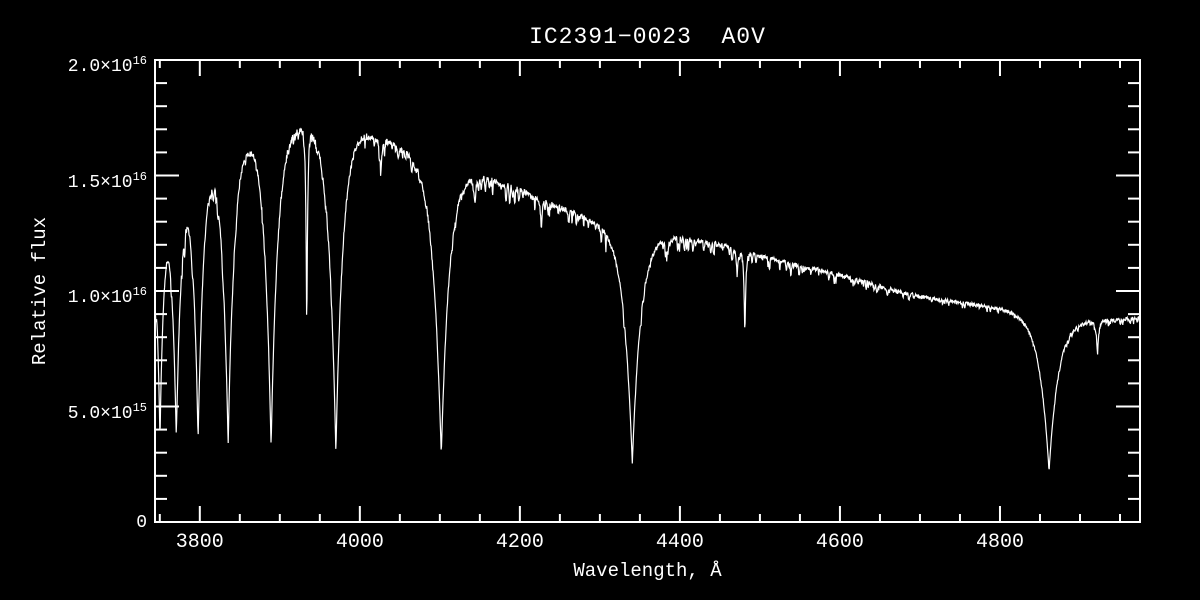 Image resolution: width=1200 pixels, height=600 pixels. What do you see at coordinates (141, 523) in the screenshot?
I see `y-tick-label: 0` at bounding box center [141, 523].